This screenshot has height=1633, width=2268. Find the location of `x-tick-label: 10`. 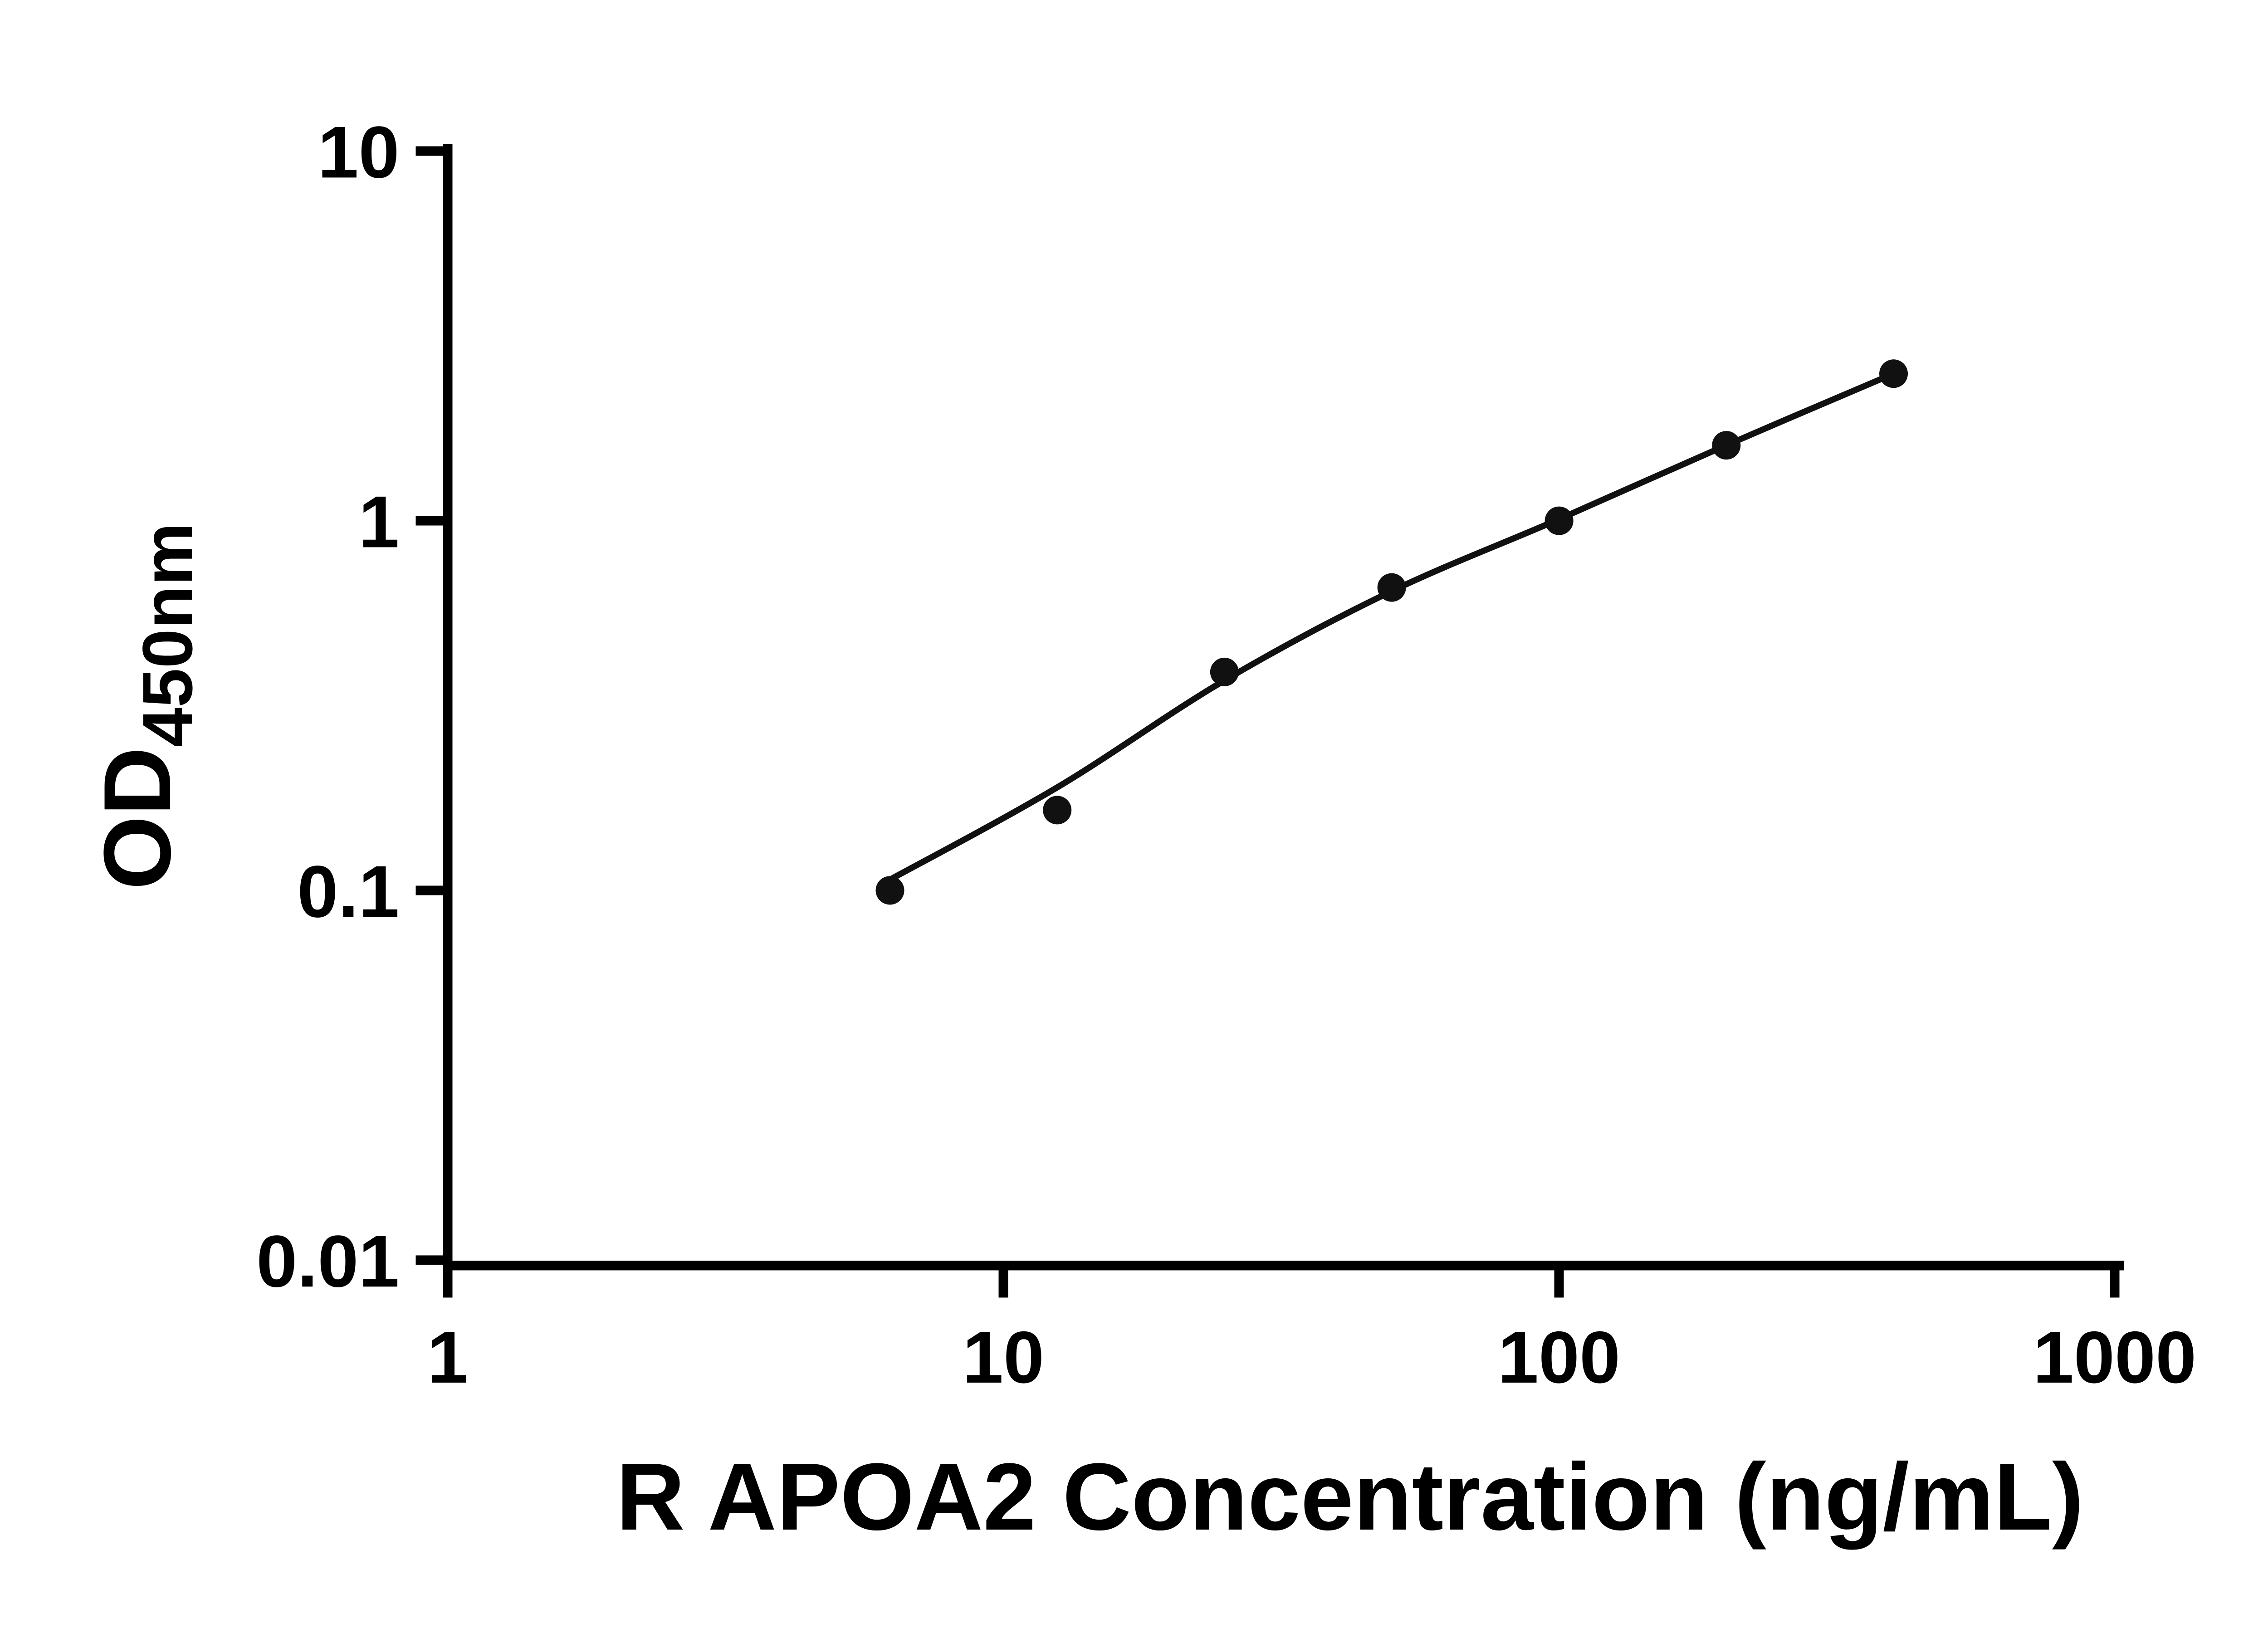

x-tick-label: 10 is located at coordinates (1004, 1357).